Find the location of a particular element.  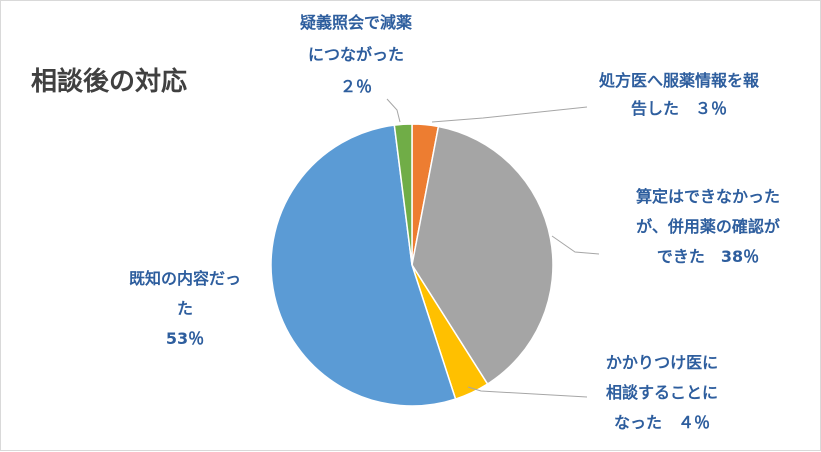

slice-label-line: 告した ３％ is located at coordinates (679, 108).